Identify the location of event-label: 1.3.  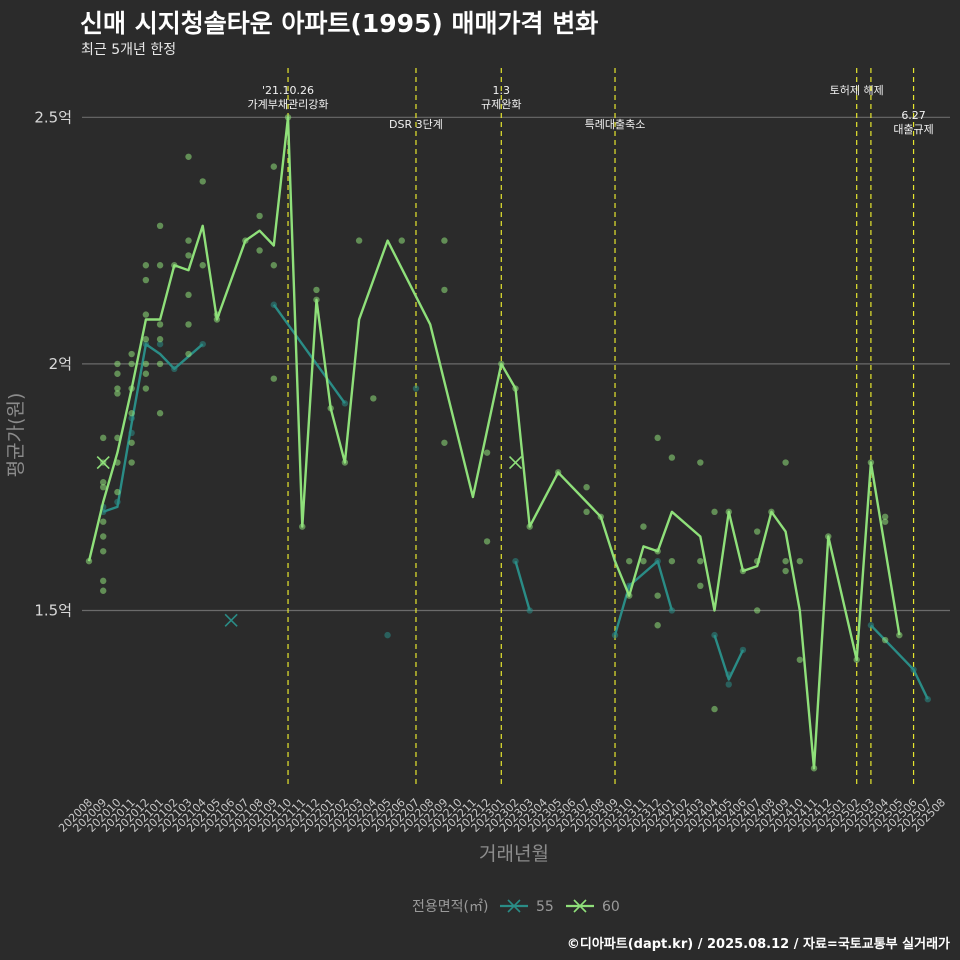
(502, 90).